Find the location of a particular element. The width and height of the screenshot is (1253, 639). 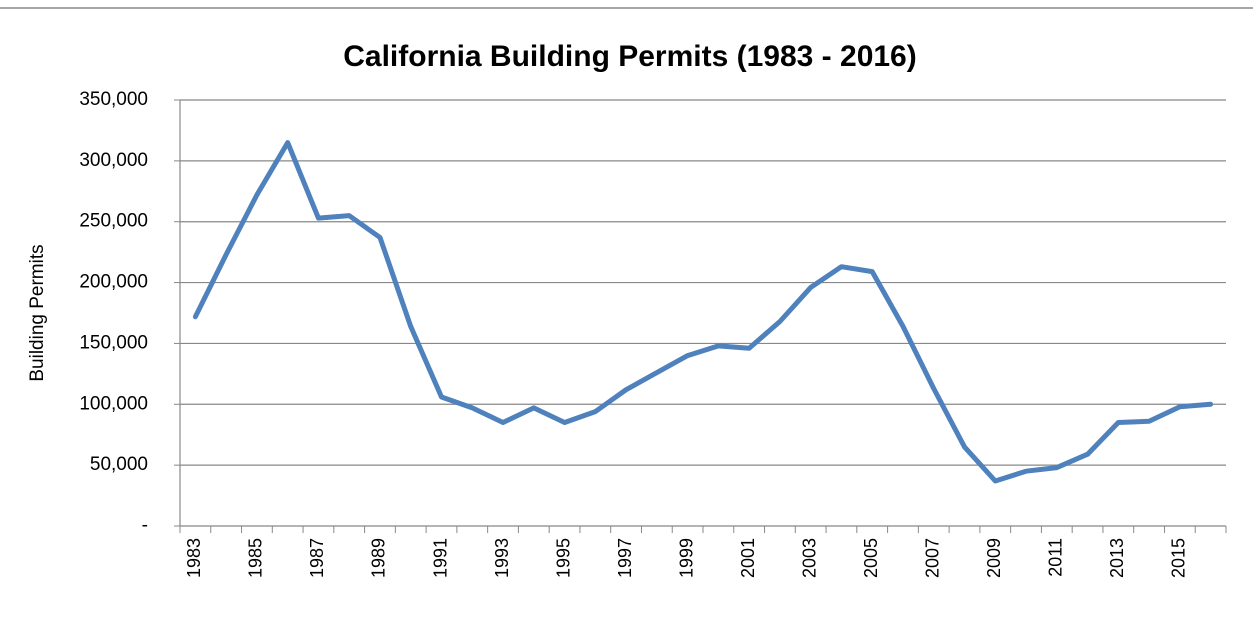

x-tick-label: 2003 is located at coordinates (809, 558).